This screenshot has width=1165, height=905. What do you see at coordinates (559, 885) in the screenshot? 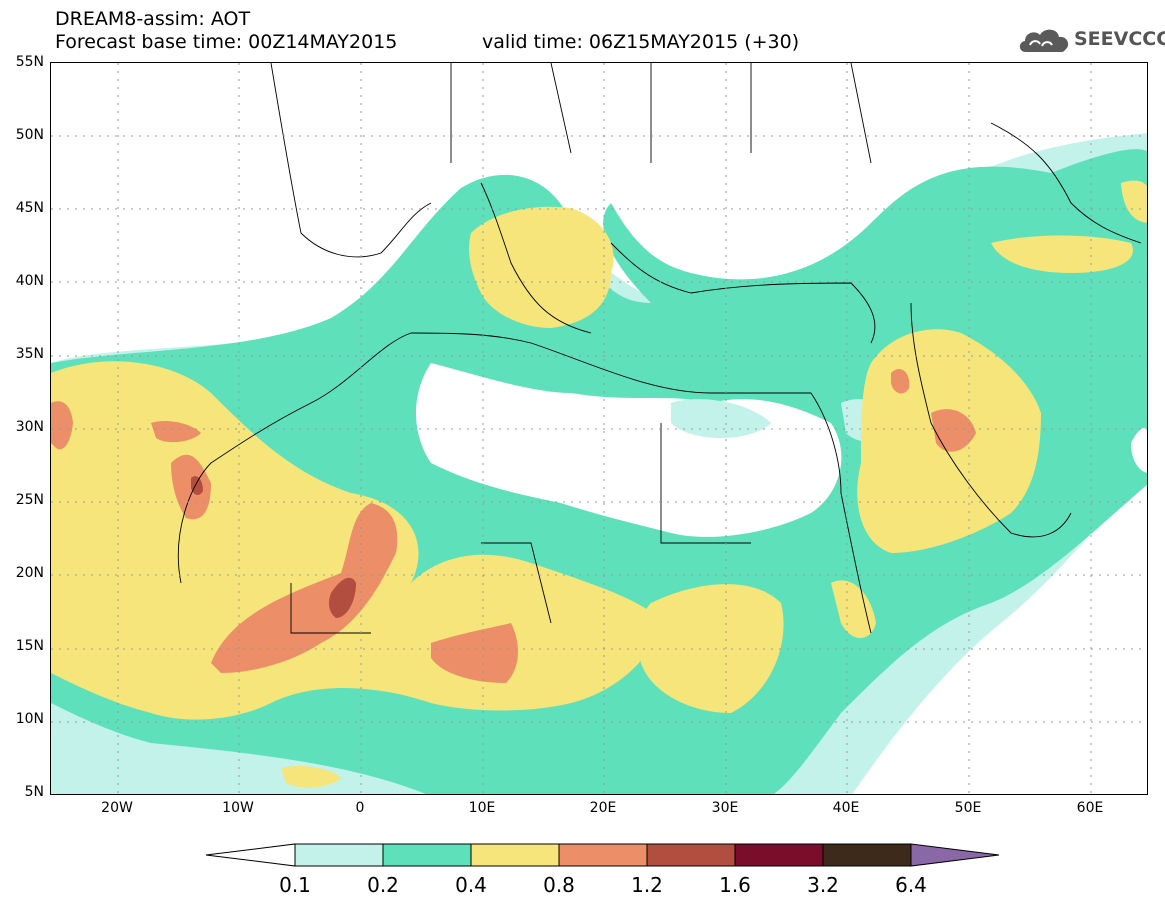
I see `legend-label-0-8: 0.8` at bounding box center [559, 885].